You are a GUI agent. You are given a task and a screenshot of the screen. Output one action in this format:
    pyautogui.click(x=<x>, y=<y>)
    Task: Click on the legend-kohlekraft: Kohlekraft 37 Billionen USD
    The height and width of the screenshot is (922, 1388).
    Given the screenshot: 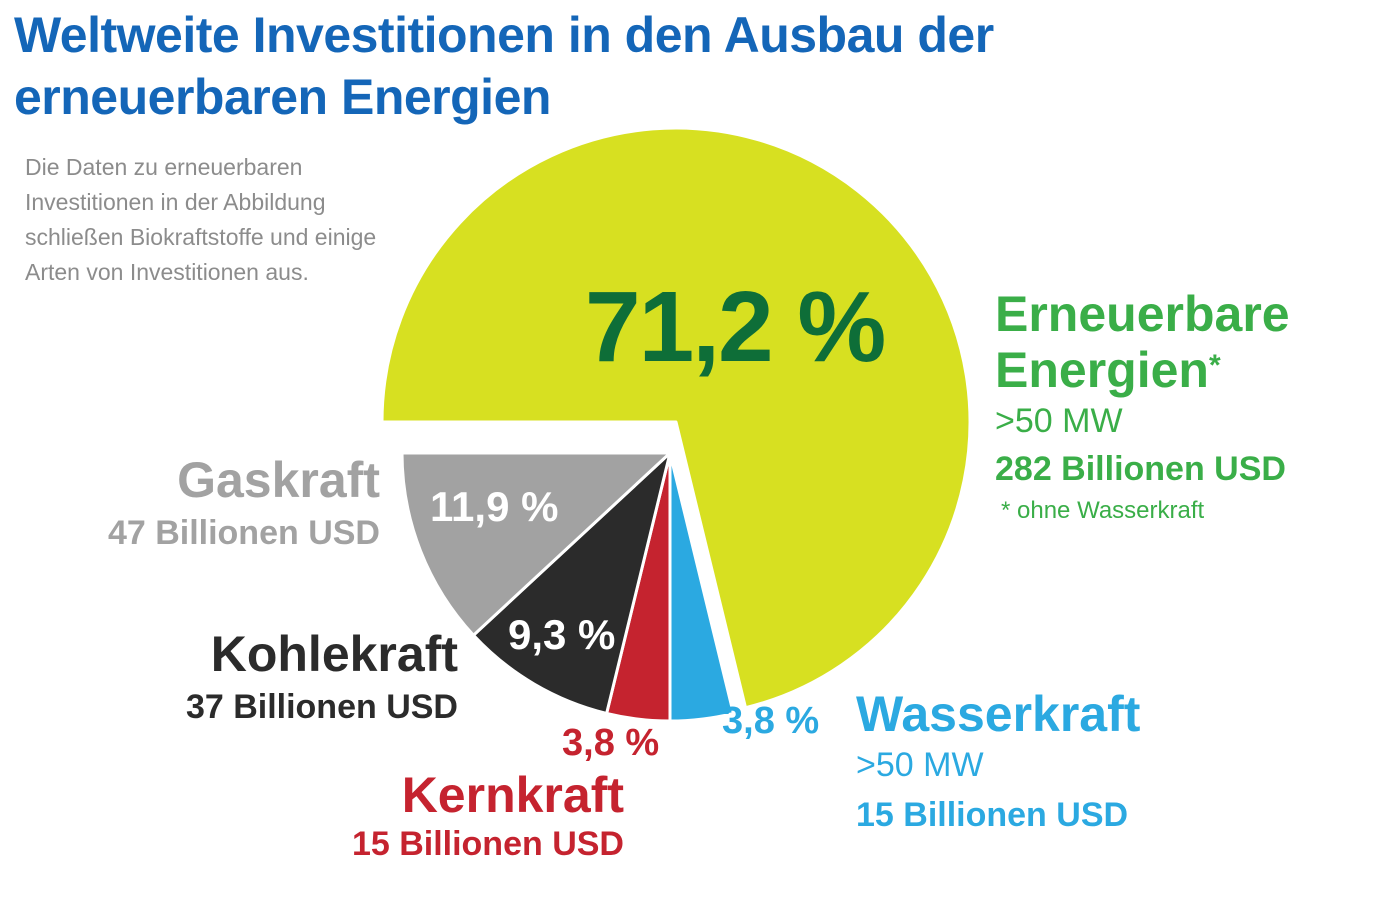 What is the action you would take?
    pyautogui.click(x=279, y=677)
    